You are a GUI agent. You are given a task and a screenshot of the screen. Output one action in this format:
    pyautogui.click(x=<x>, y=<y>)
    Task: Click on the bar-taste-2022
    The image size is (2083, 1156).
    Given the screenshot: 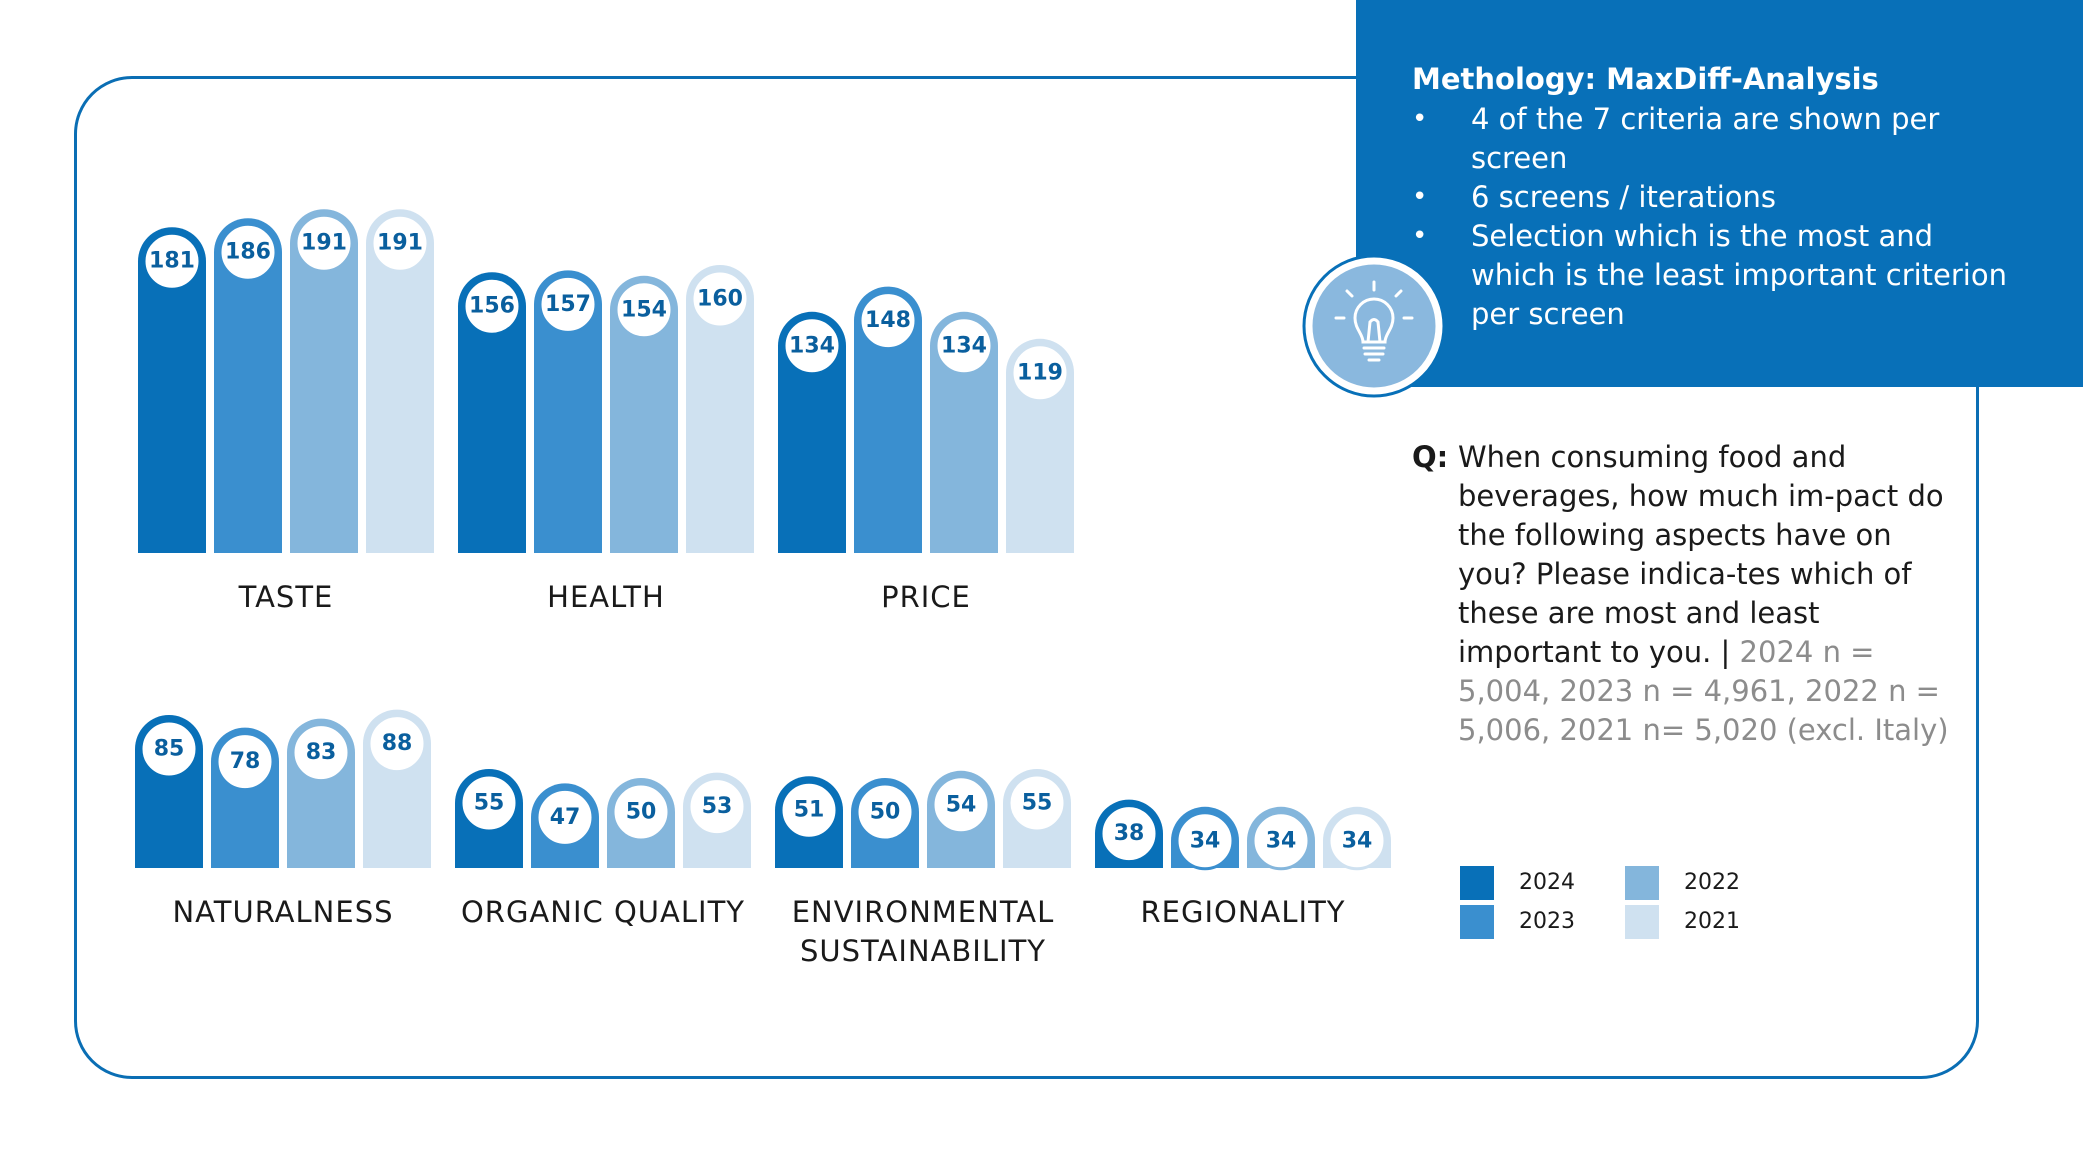 What is the action you would take?
    pyautogui.click(x=324, y=381)
    